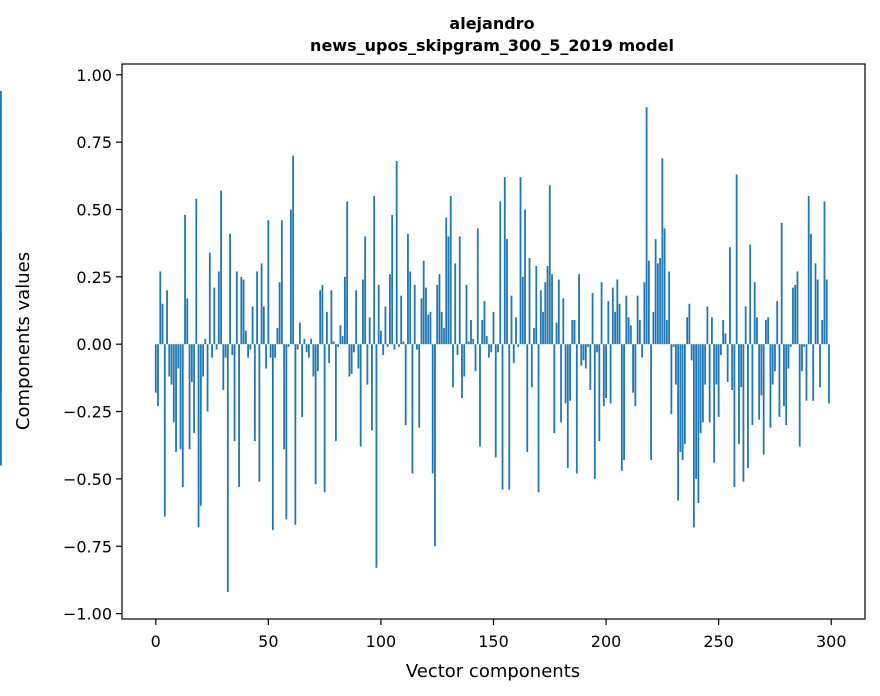 This screenshot has width=880, height=696. I want to click on y-tick-label: 0.25, so click(94, 277).